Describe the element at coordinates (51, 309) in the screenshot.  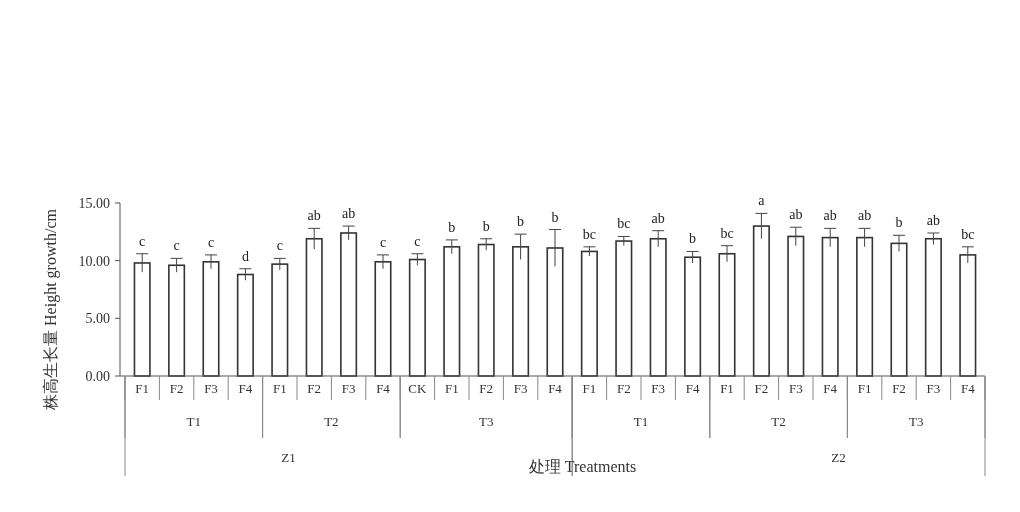
I see `y-axis-title: 株高生长量 Height growth/cm` at that location.